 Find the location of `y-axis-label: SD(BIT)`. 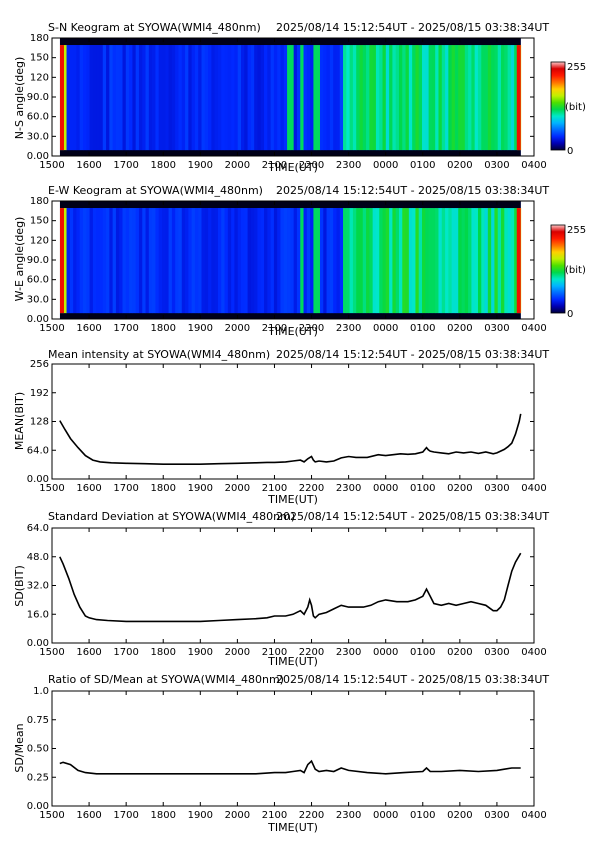

y-axis-label: SD(BIT) is located at coordinates (19, 586).